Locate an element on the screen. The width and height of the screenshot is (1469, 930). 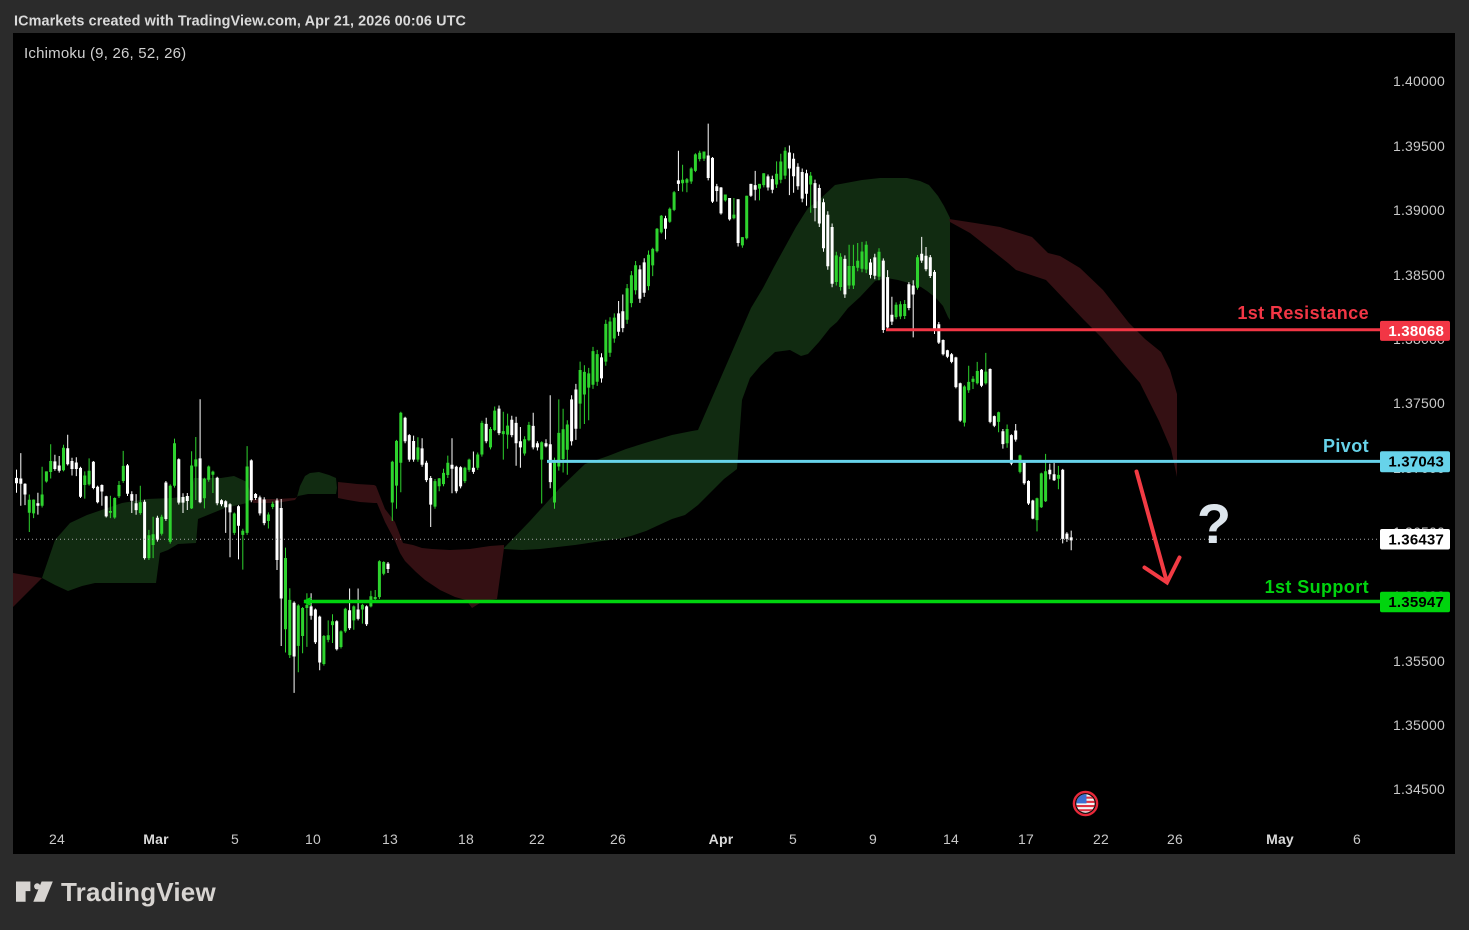
svg-text: 1.38500 is located at coordinates (1419, 275).